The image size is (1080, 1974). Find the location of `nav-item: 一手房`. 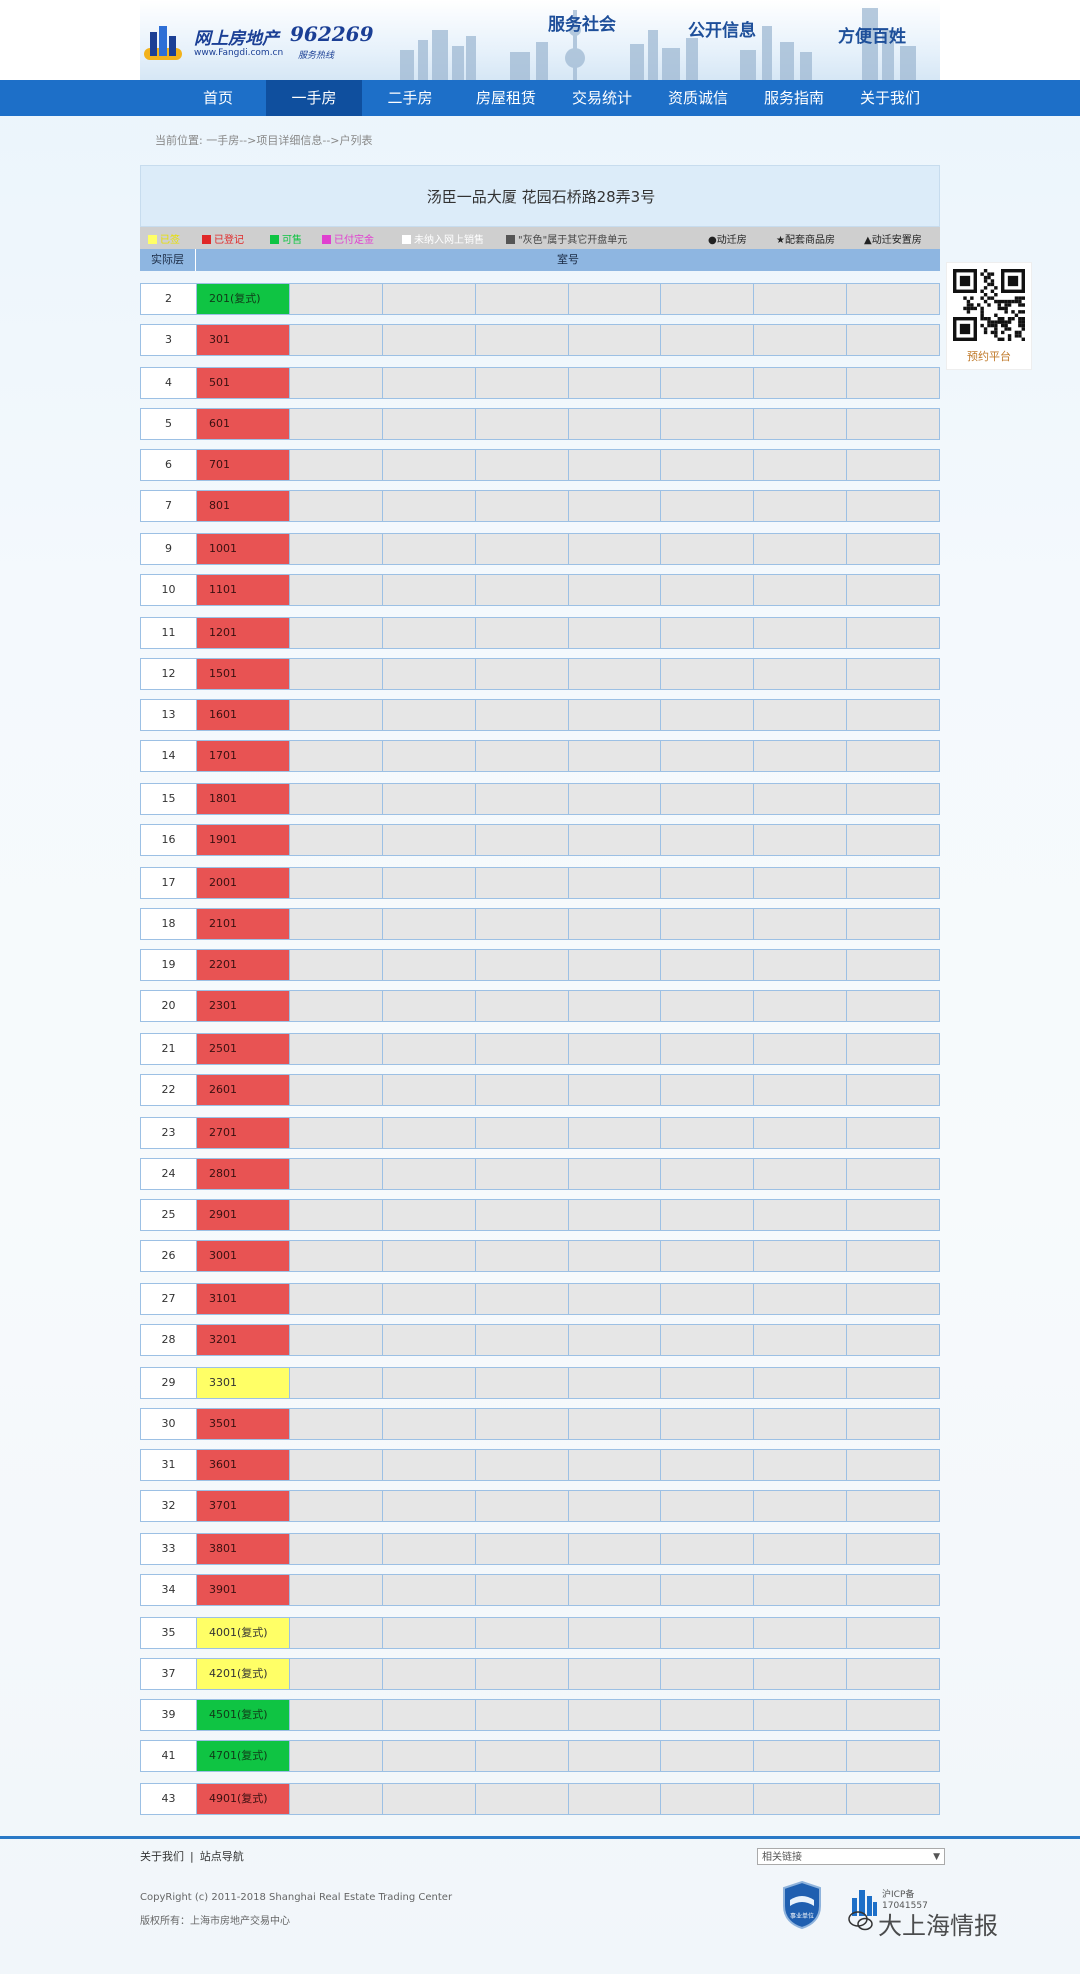

nav-item: 一手房 is located at coordinates (314, 98).